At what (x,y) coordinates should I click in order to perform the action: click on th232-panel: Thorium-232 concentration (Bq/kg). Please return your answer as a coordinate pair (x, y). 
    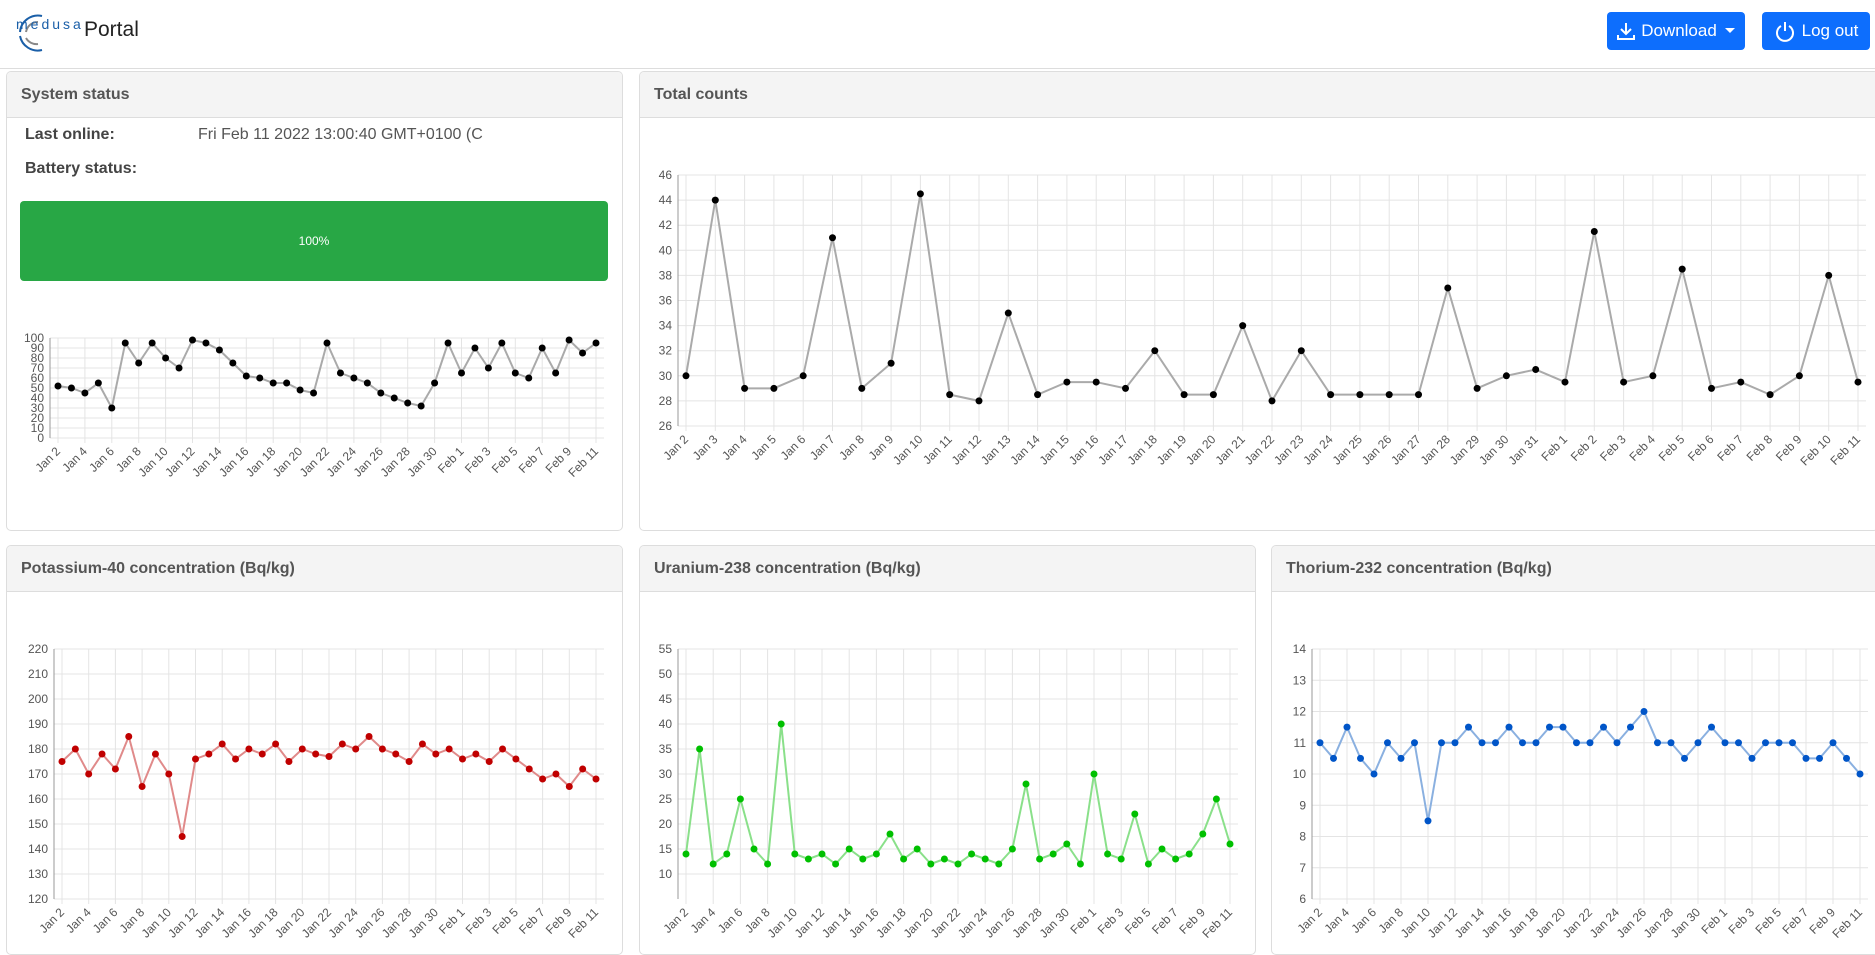
    Looking at the image, I should click on (1573, 750).